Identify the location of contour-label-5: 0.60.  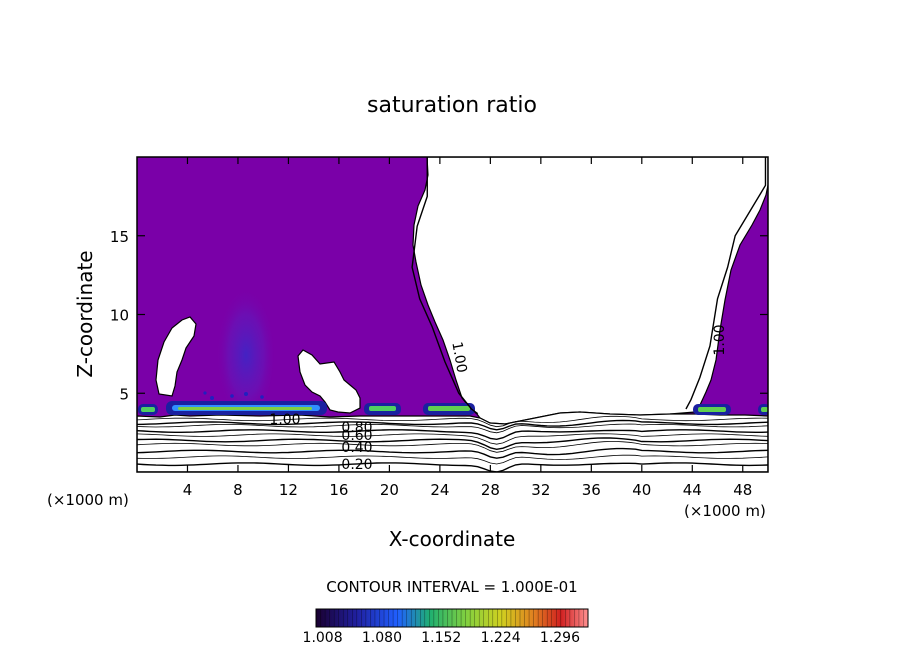
(356, 436).